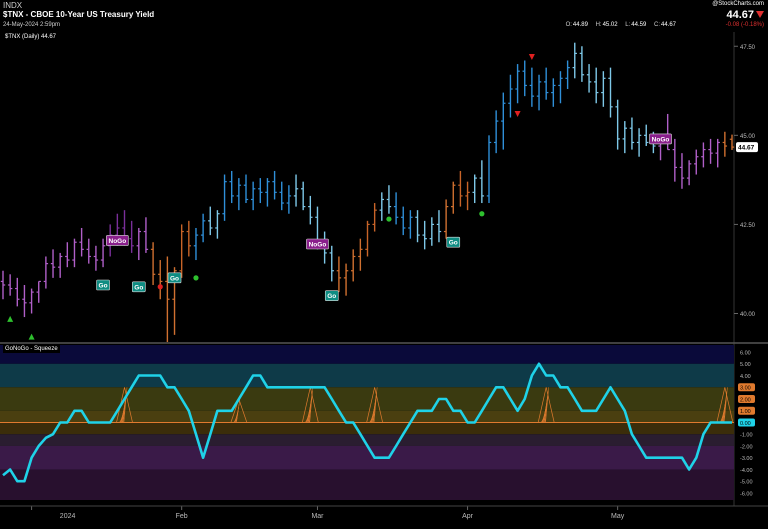 The height and width of the screenshot is (529, 768). I want to click on oscillator-tick-label: 6.00, so click(745, 353).